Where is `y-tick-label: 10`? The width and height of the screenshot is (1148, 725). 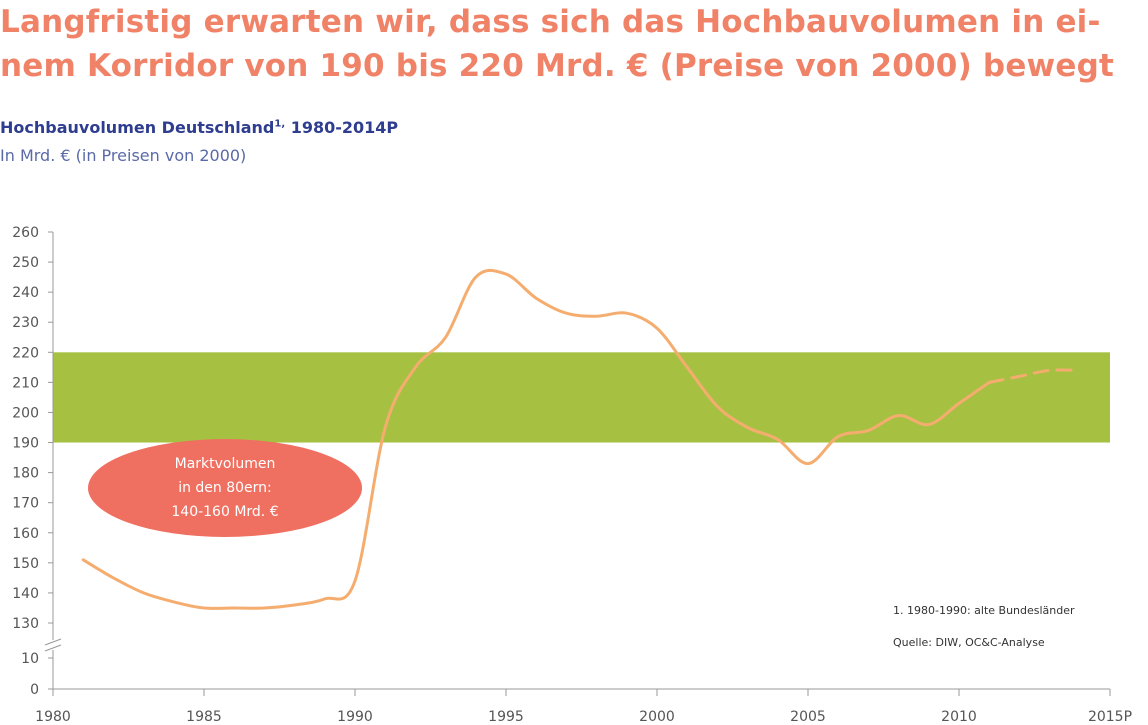 y-tick-label: 10 is located at coordinates (30, 659).